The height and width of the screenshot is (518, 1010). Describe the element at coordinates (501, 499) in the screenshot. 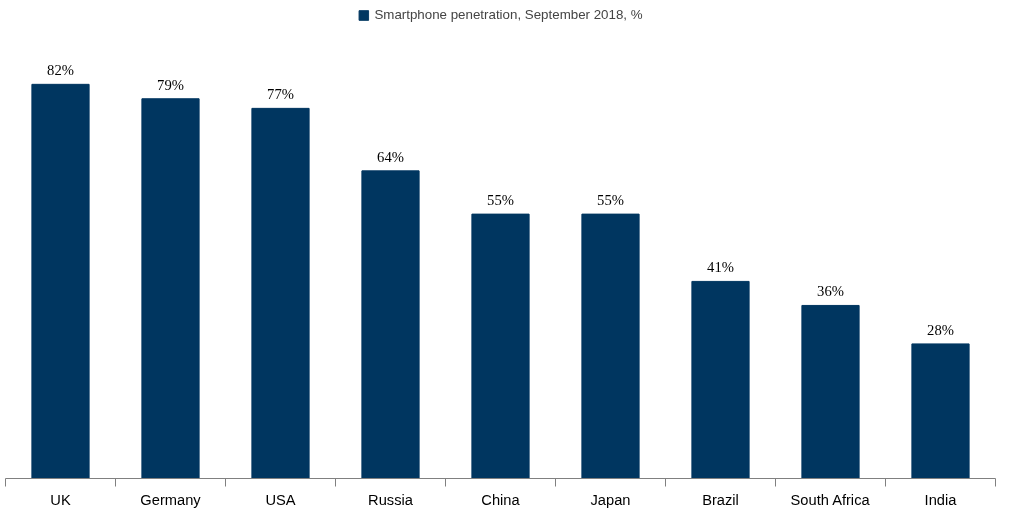

I see `x-tick-label: China` at that location.